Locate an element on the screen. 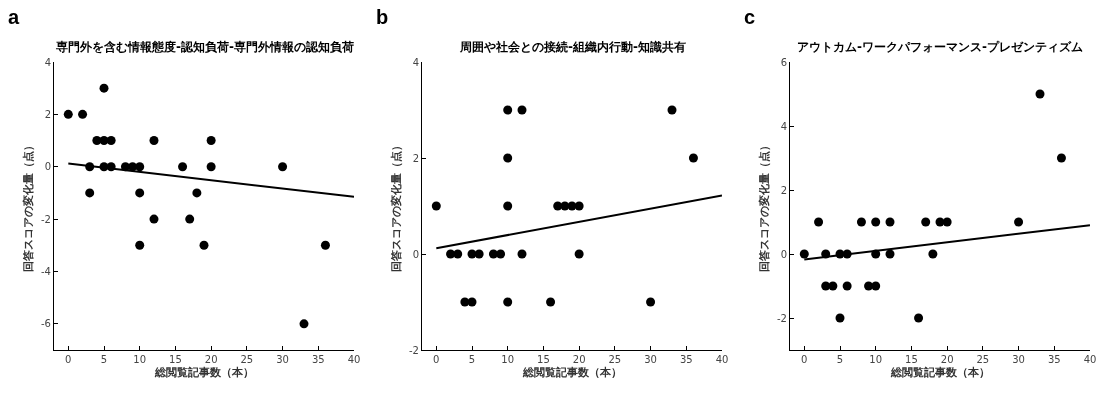 Image resolution: width=1104 pixels, height=398 pixels. text: a is located at coordinates (14, 17).